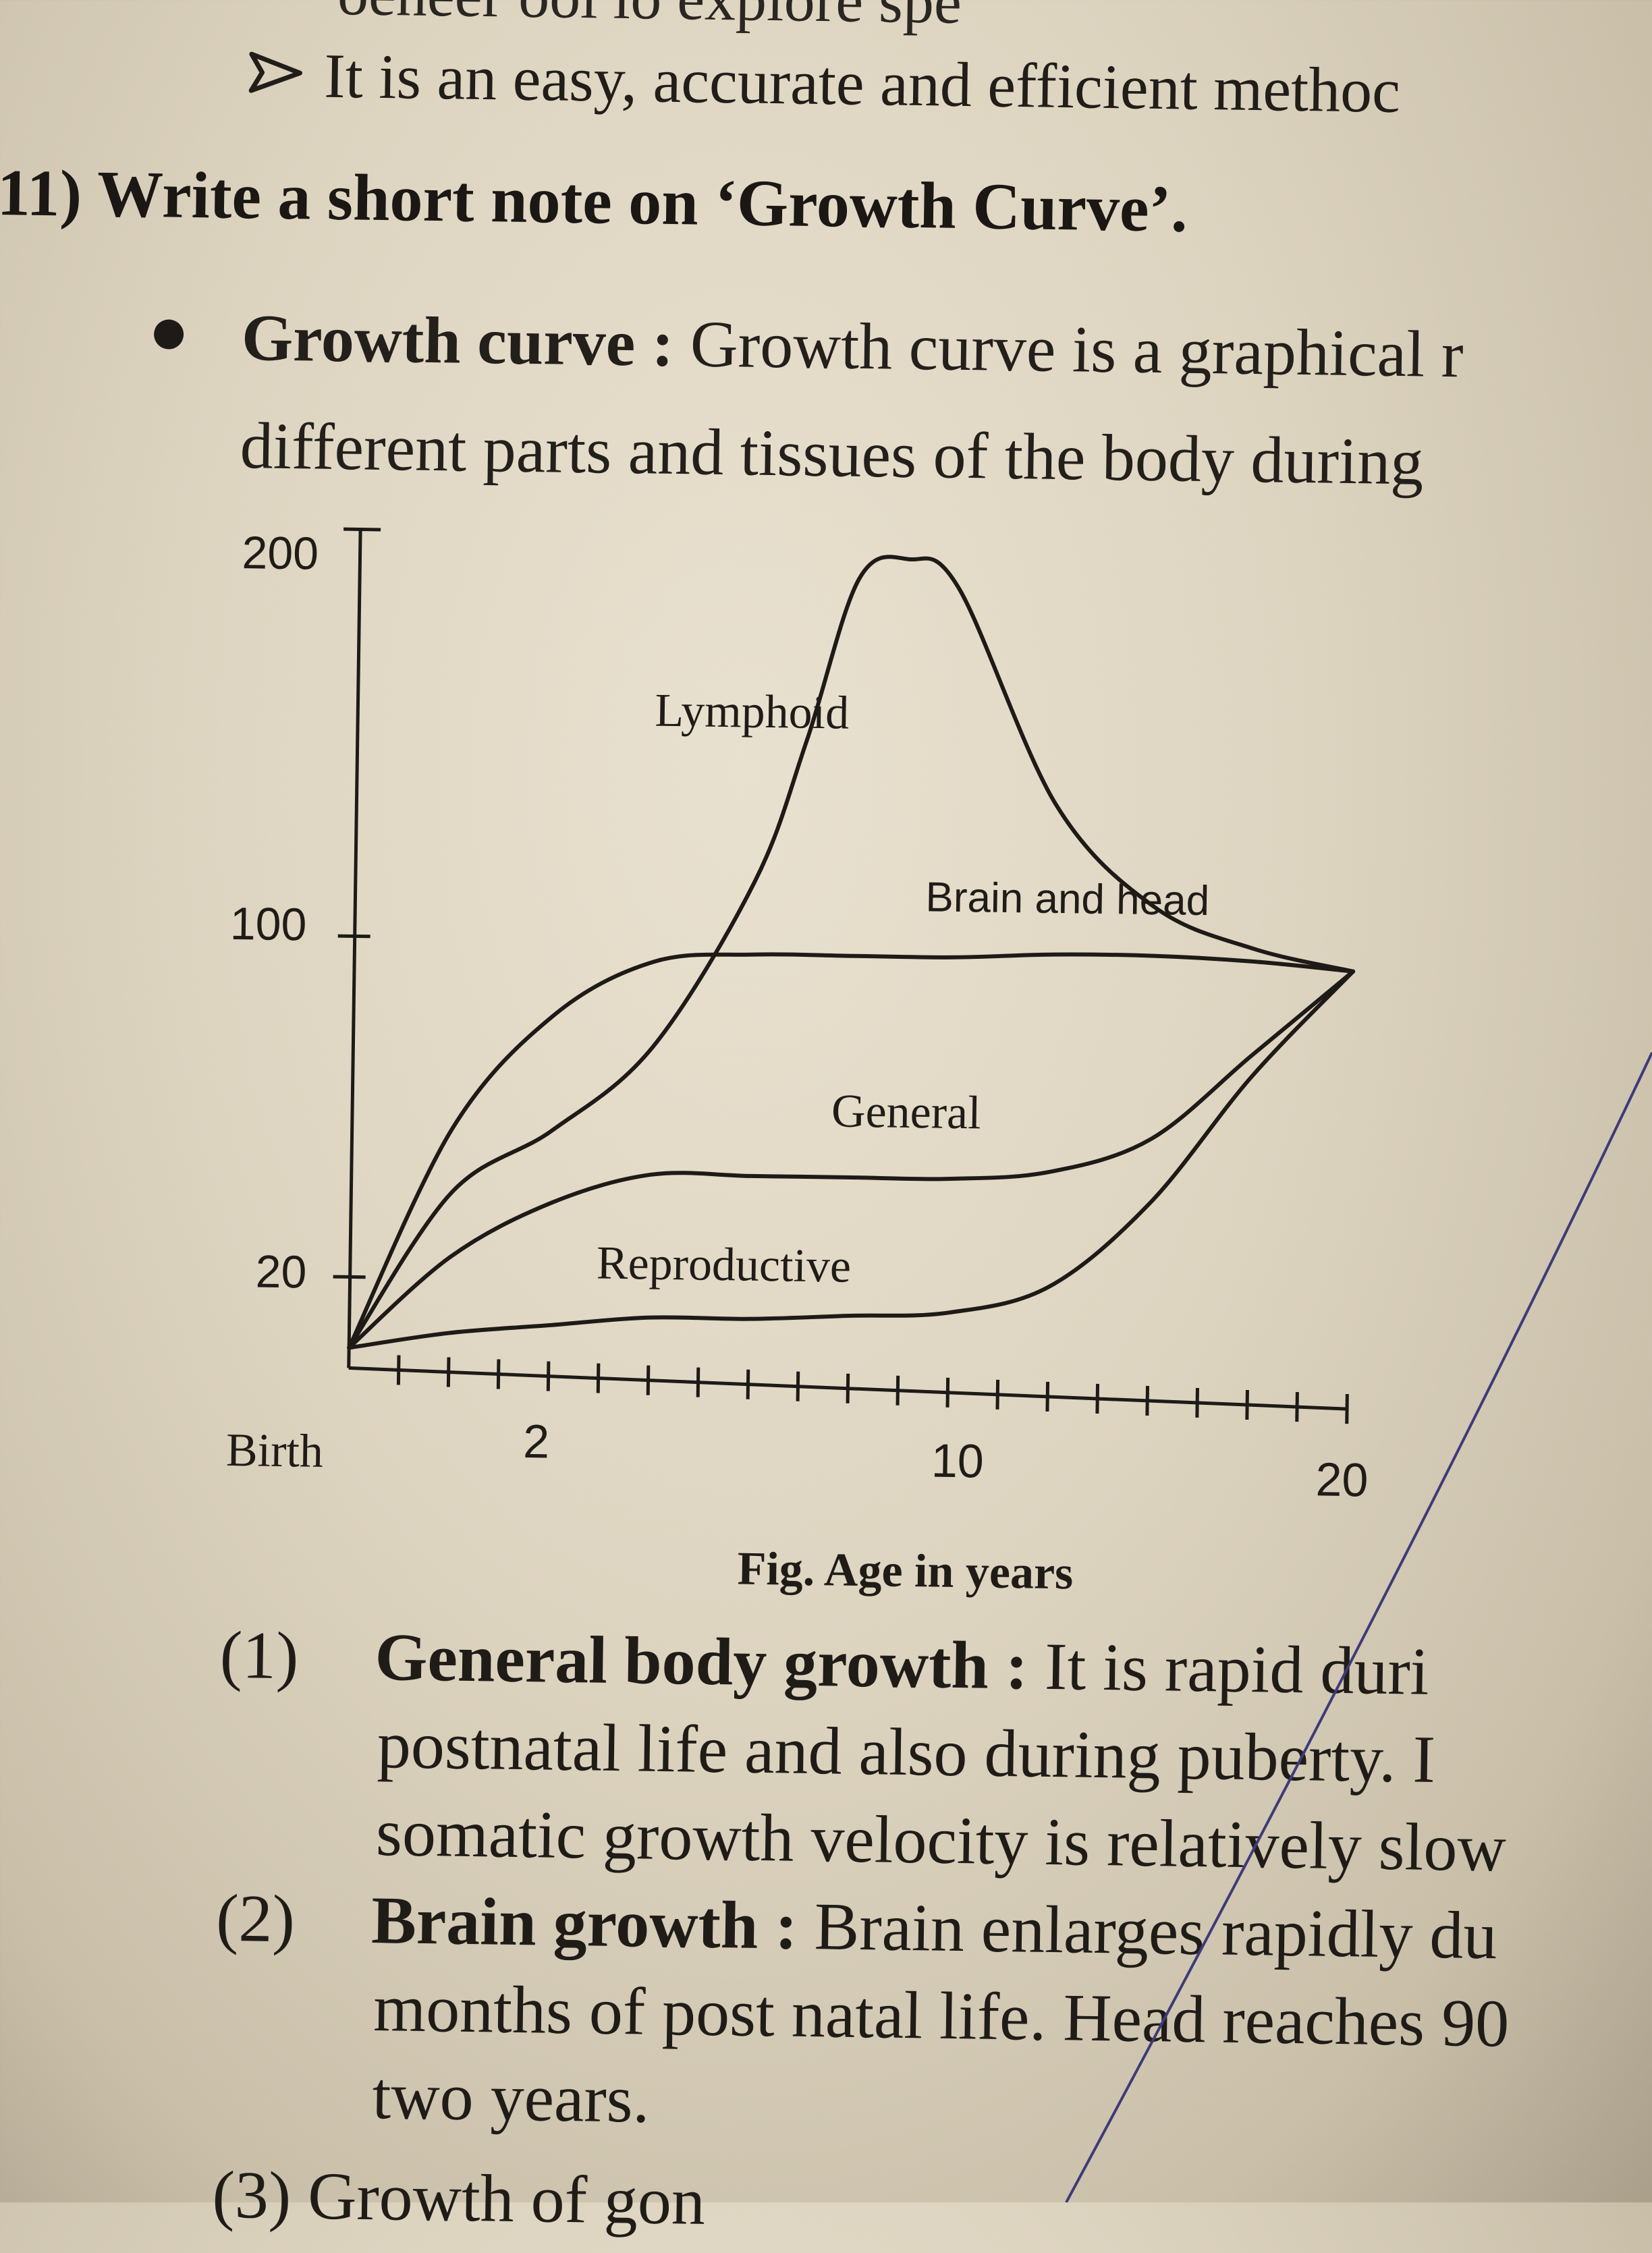 The width and height of the screenshot is (1652, 2253). What do you see at coordinates (354, 948) in the screenshot?
I see `y-axis` at bounding box center [354, 948].